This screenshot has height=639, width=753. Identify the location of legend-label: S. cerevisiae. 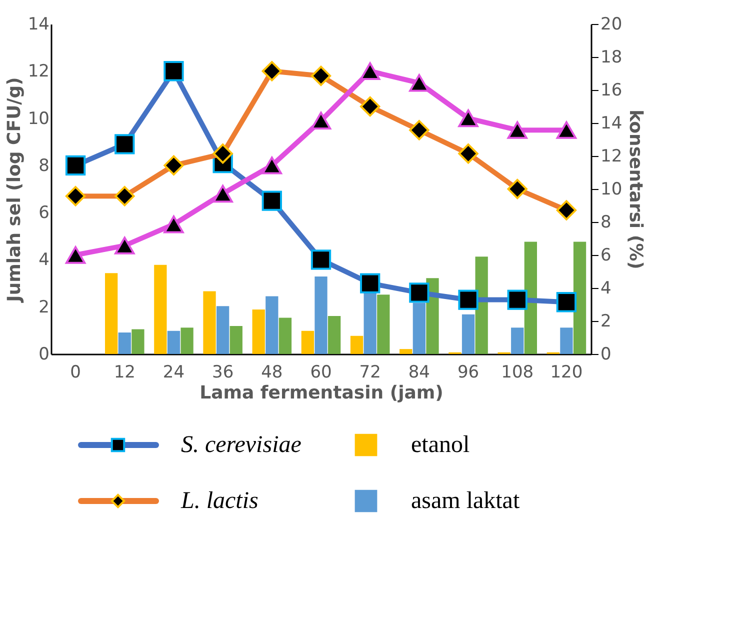
(241, 445).